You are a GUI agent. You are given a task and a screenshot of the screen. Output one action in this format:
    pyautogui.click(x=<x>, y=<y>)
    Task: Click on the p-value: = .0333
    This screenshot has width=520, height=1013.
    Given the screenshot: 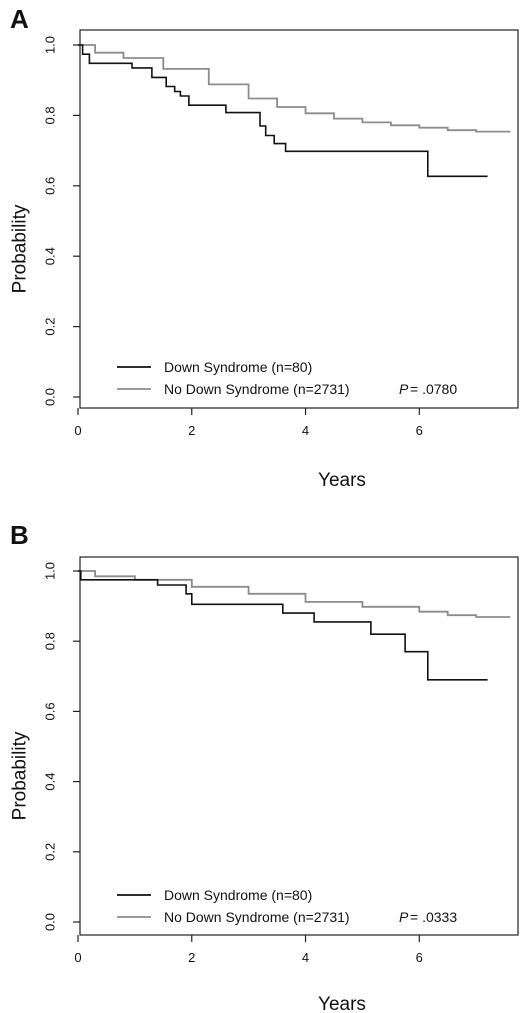 What is the action you would take?
    pyautogui.click(x=433, y=917)
    